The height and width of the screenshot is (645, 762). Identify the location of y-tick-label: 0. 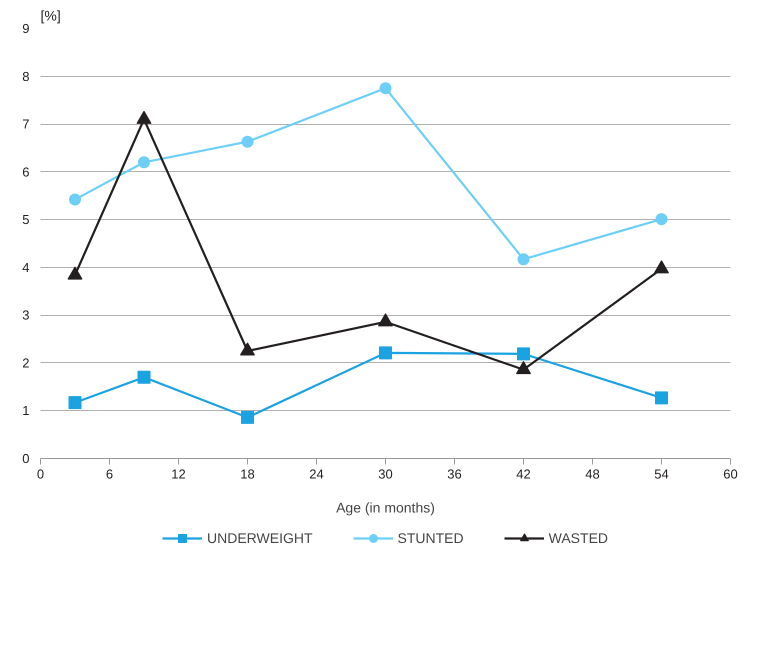
(26, 458).